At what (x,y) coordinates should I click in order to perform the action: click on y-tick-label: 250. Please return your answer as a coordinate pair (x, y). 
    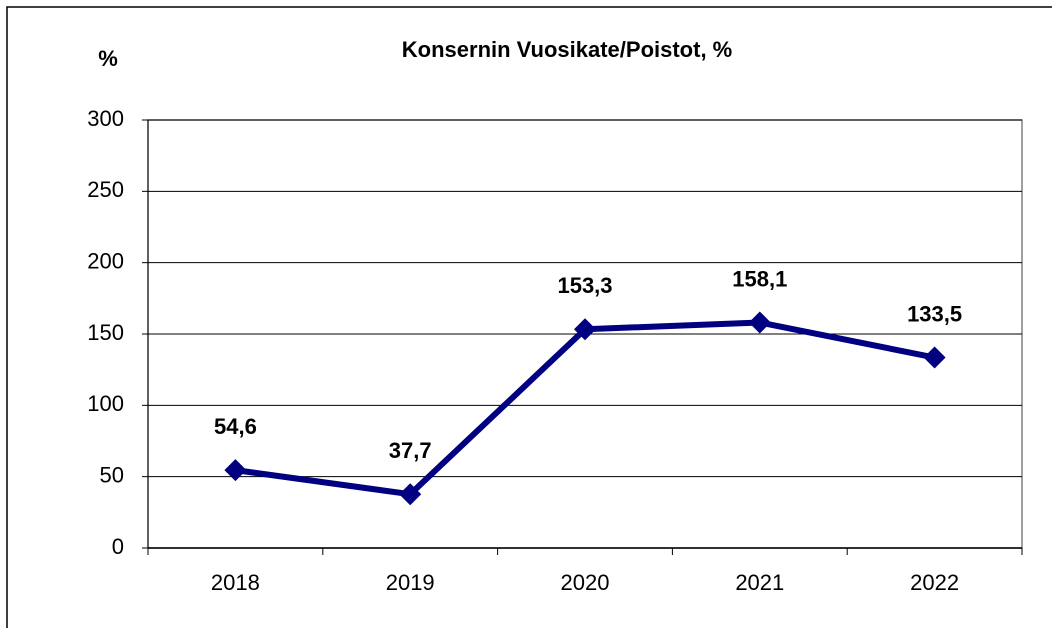
    Looking at the image, I should click on (105, 189).